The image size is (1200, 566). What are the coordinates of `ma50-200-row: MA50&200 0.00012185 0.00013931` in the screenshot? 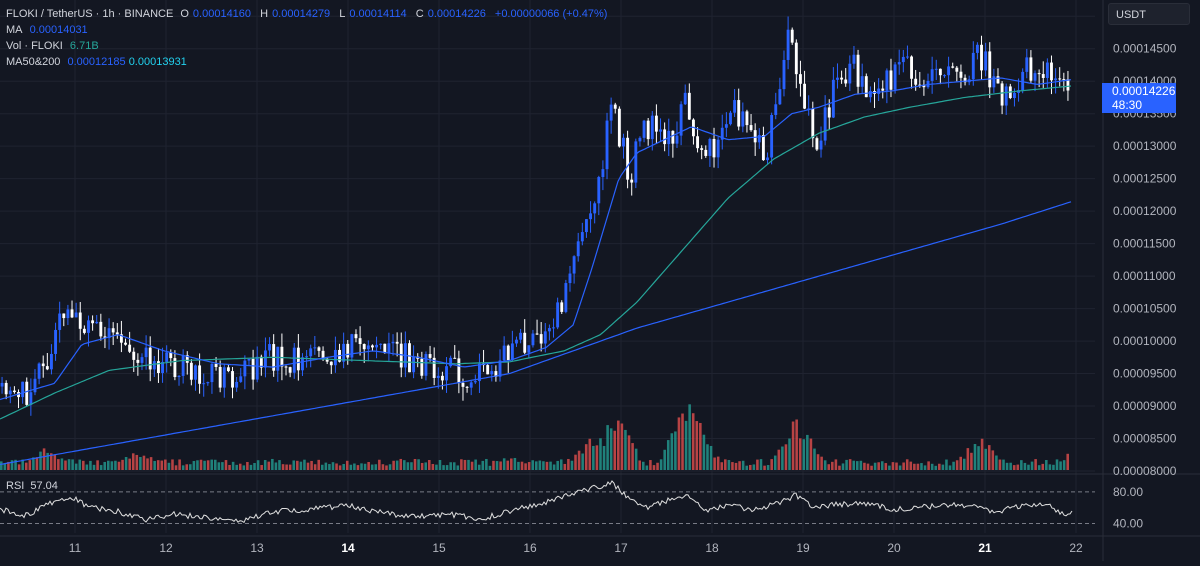 It's located at (306, 62).